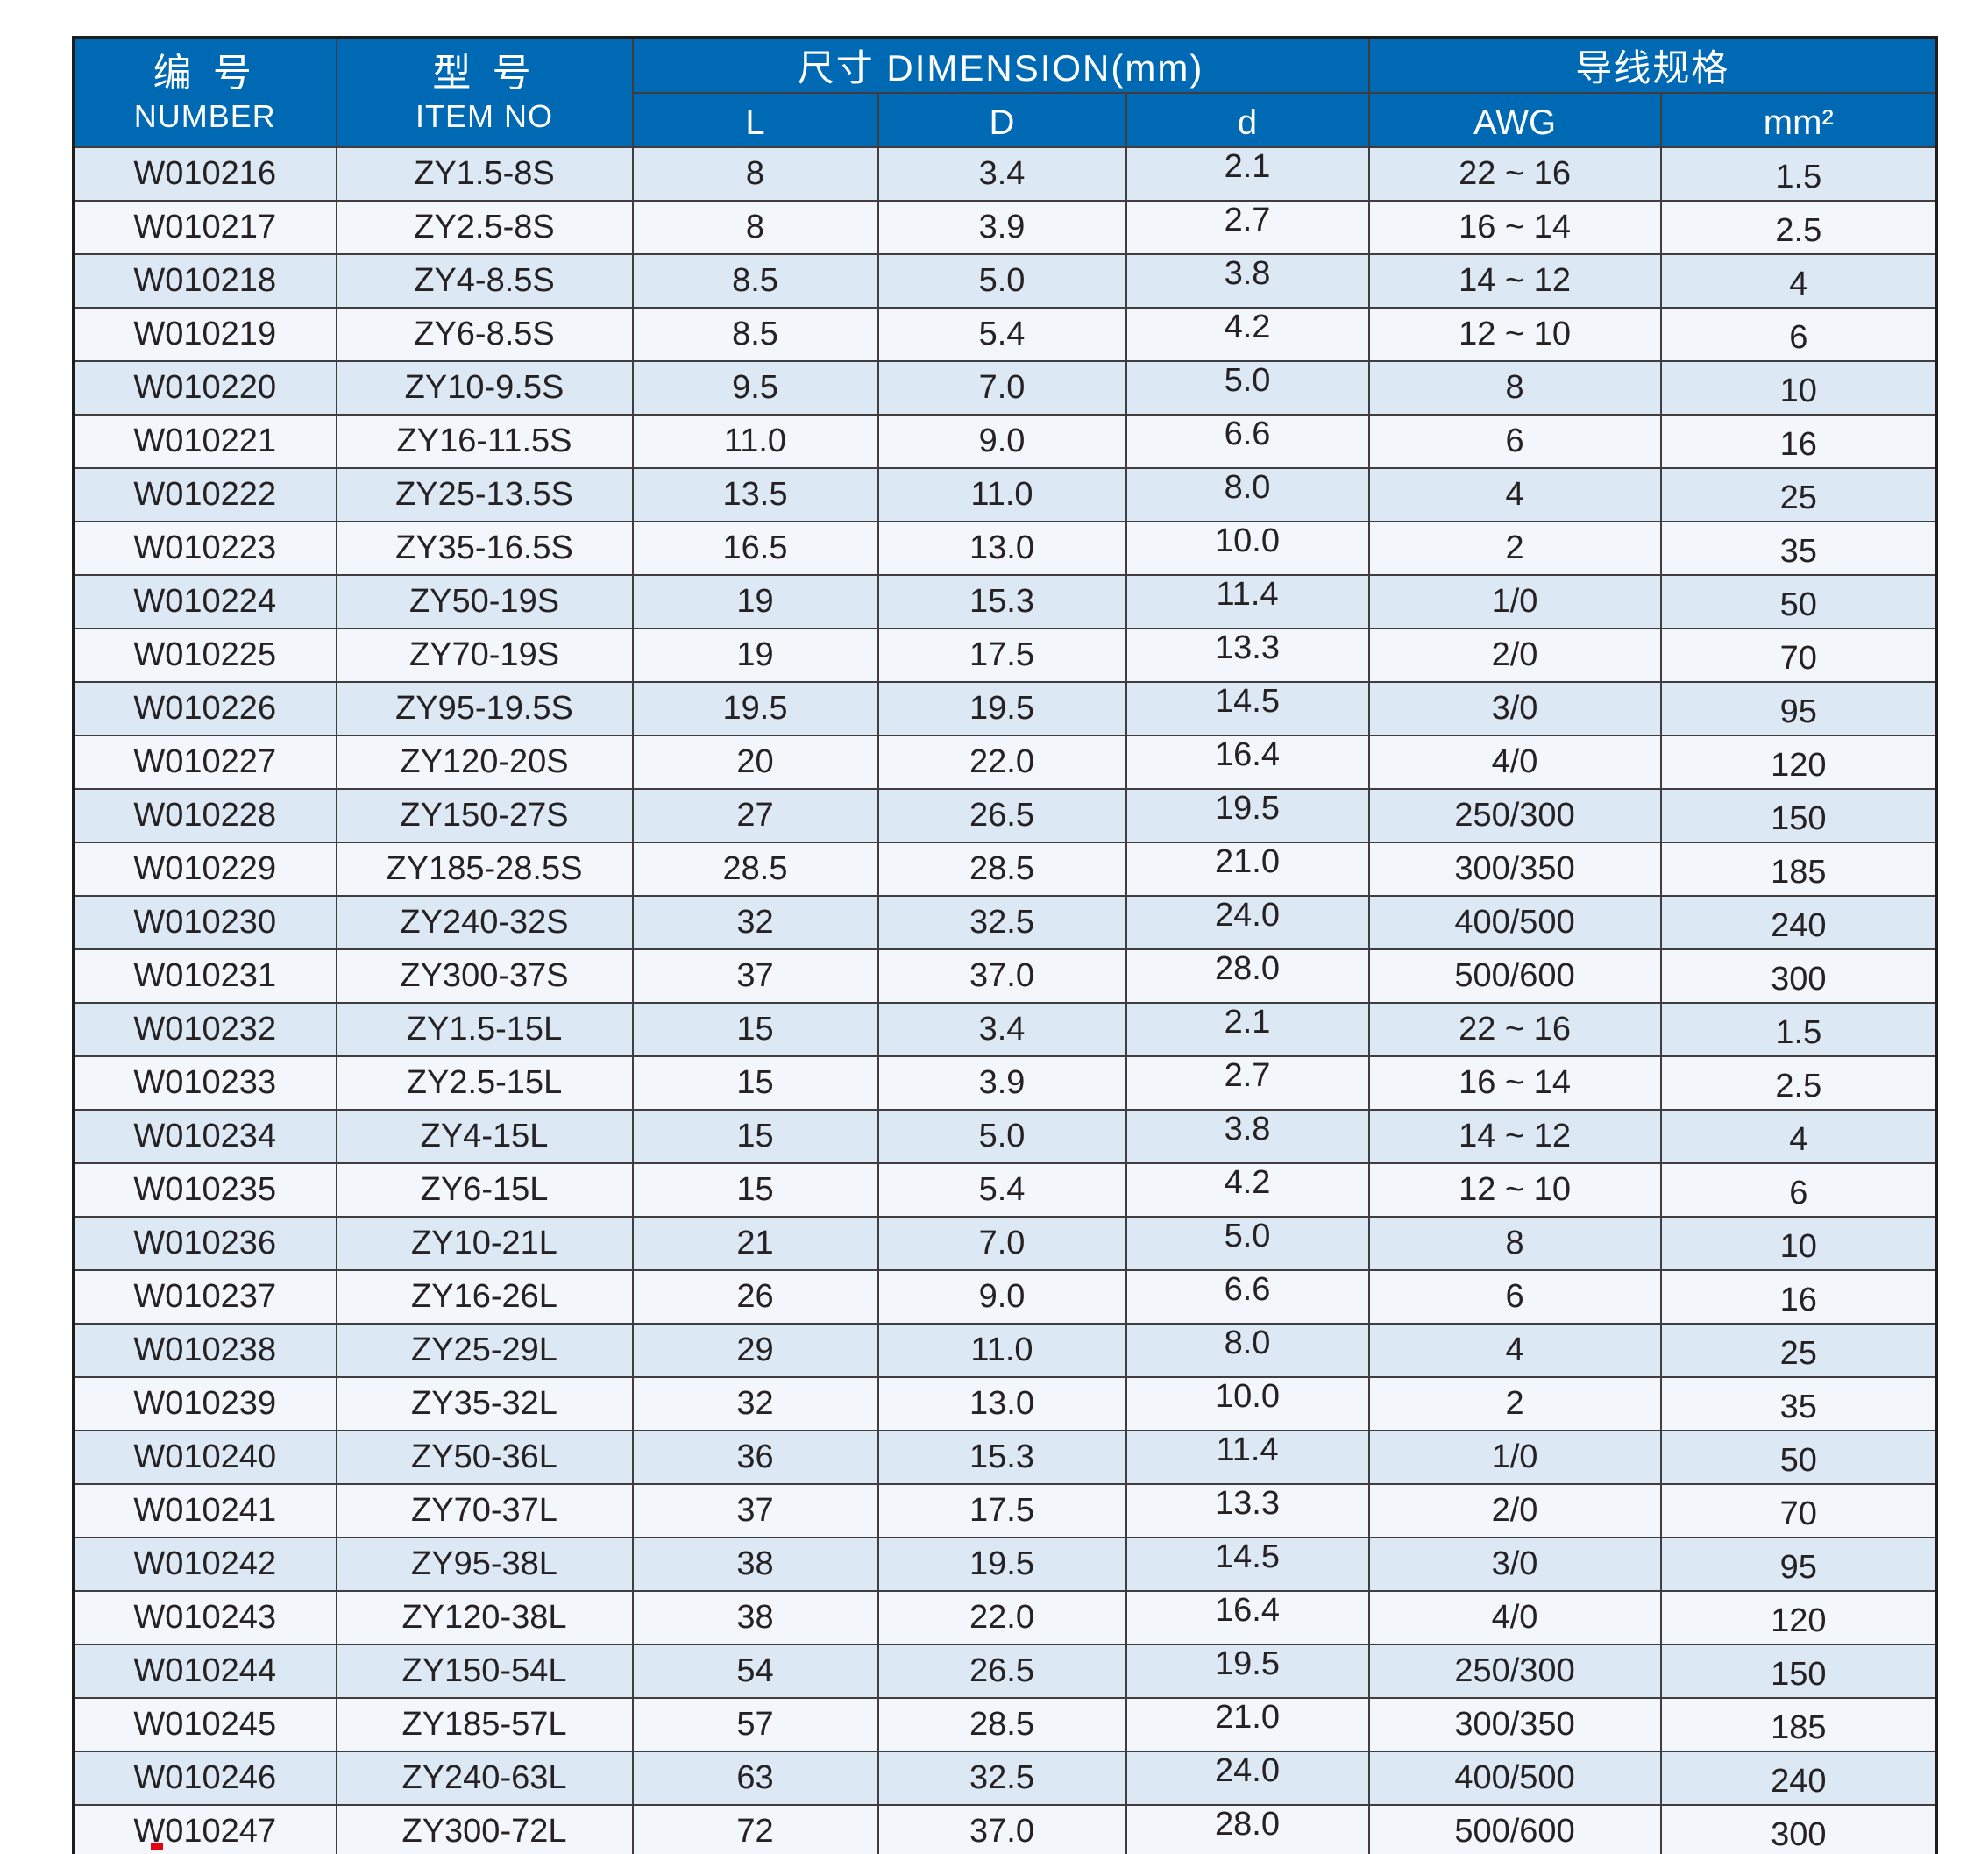  Describe the element at coordinates (1514, 120) in the screenshot. I see `header-col-awg: AWG` at that location.